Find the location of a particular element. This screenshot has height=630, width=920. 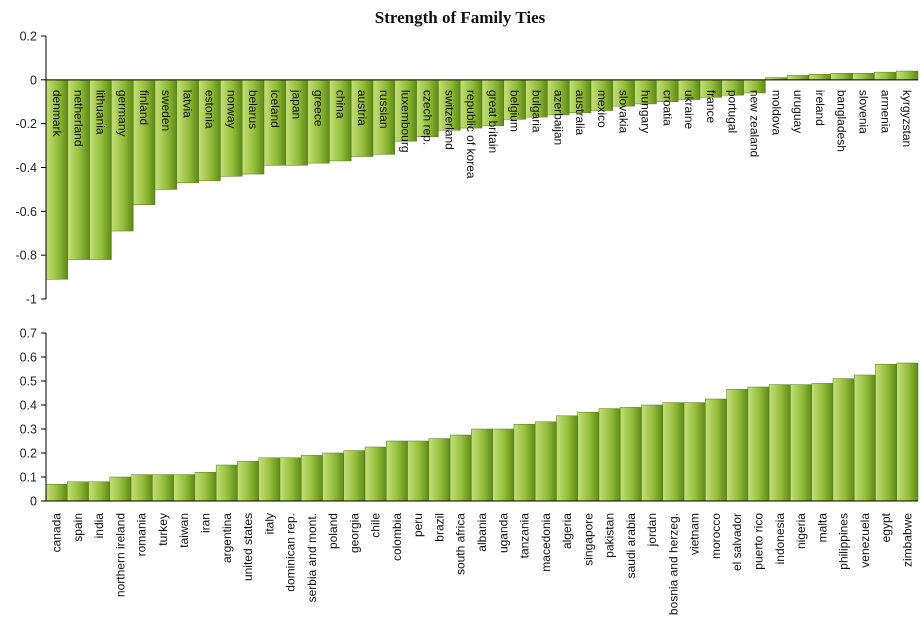

bottom-category-label: algeria is located at coordinates (567, 531).